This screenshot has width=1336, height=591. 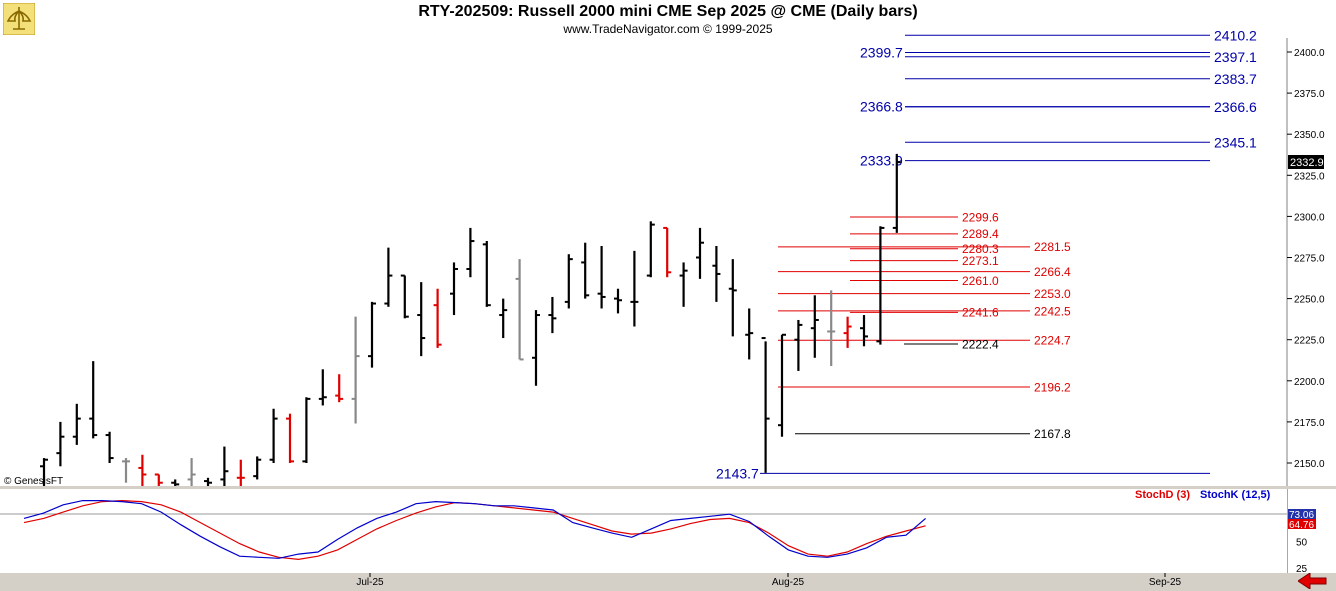 I want to click on time-tick-label: Jul-25, so click(x=370, y=582).